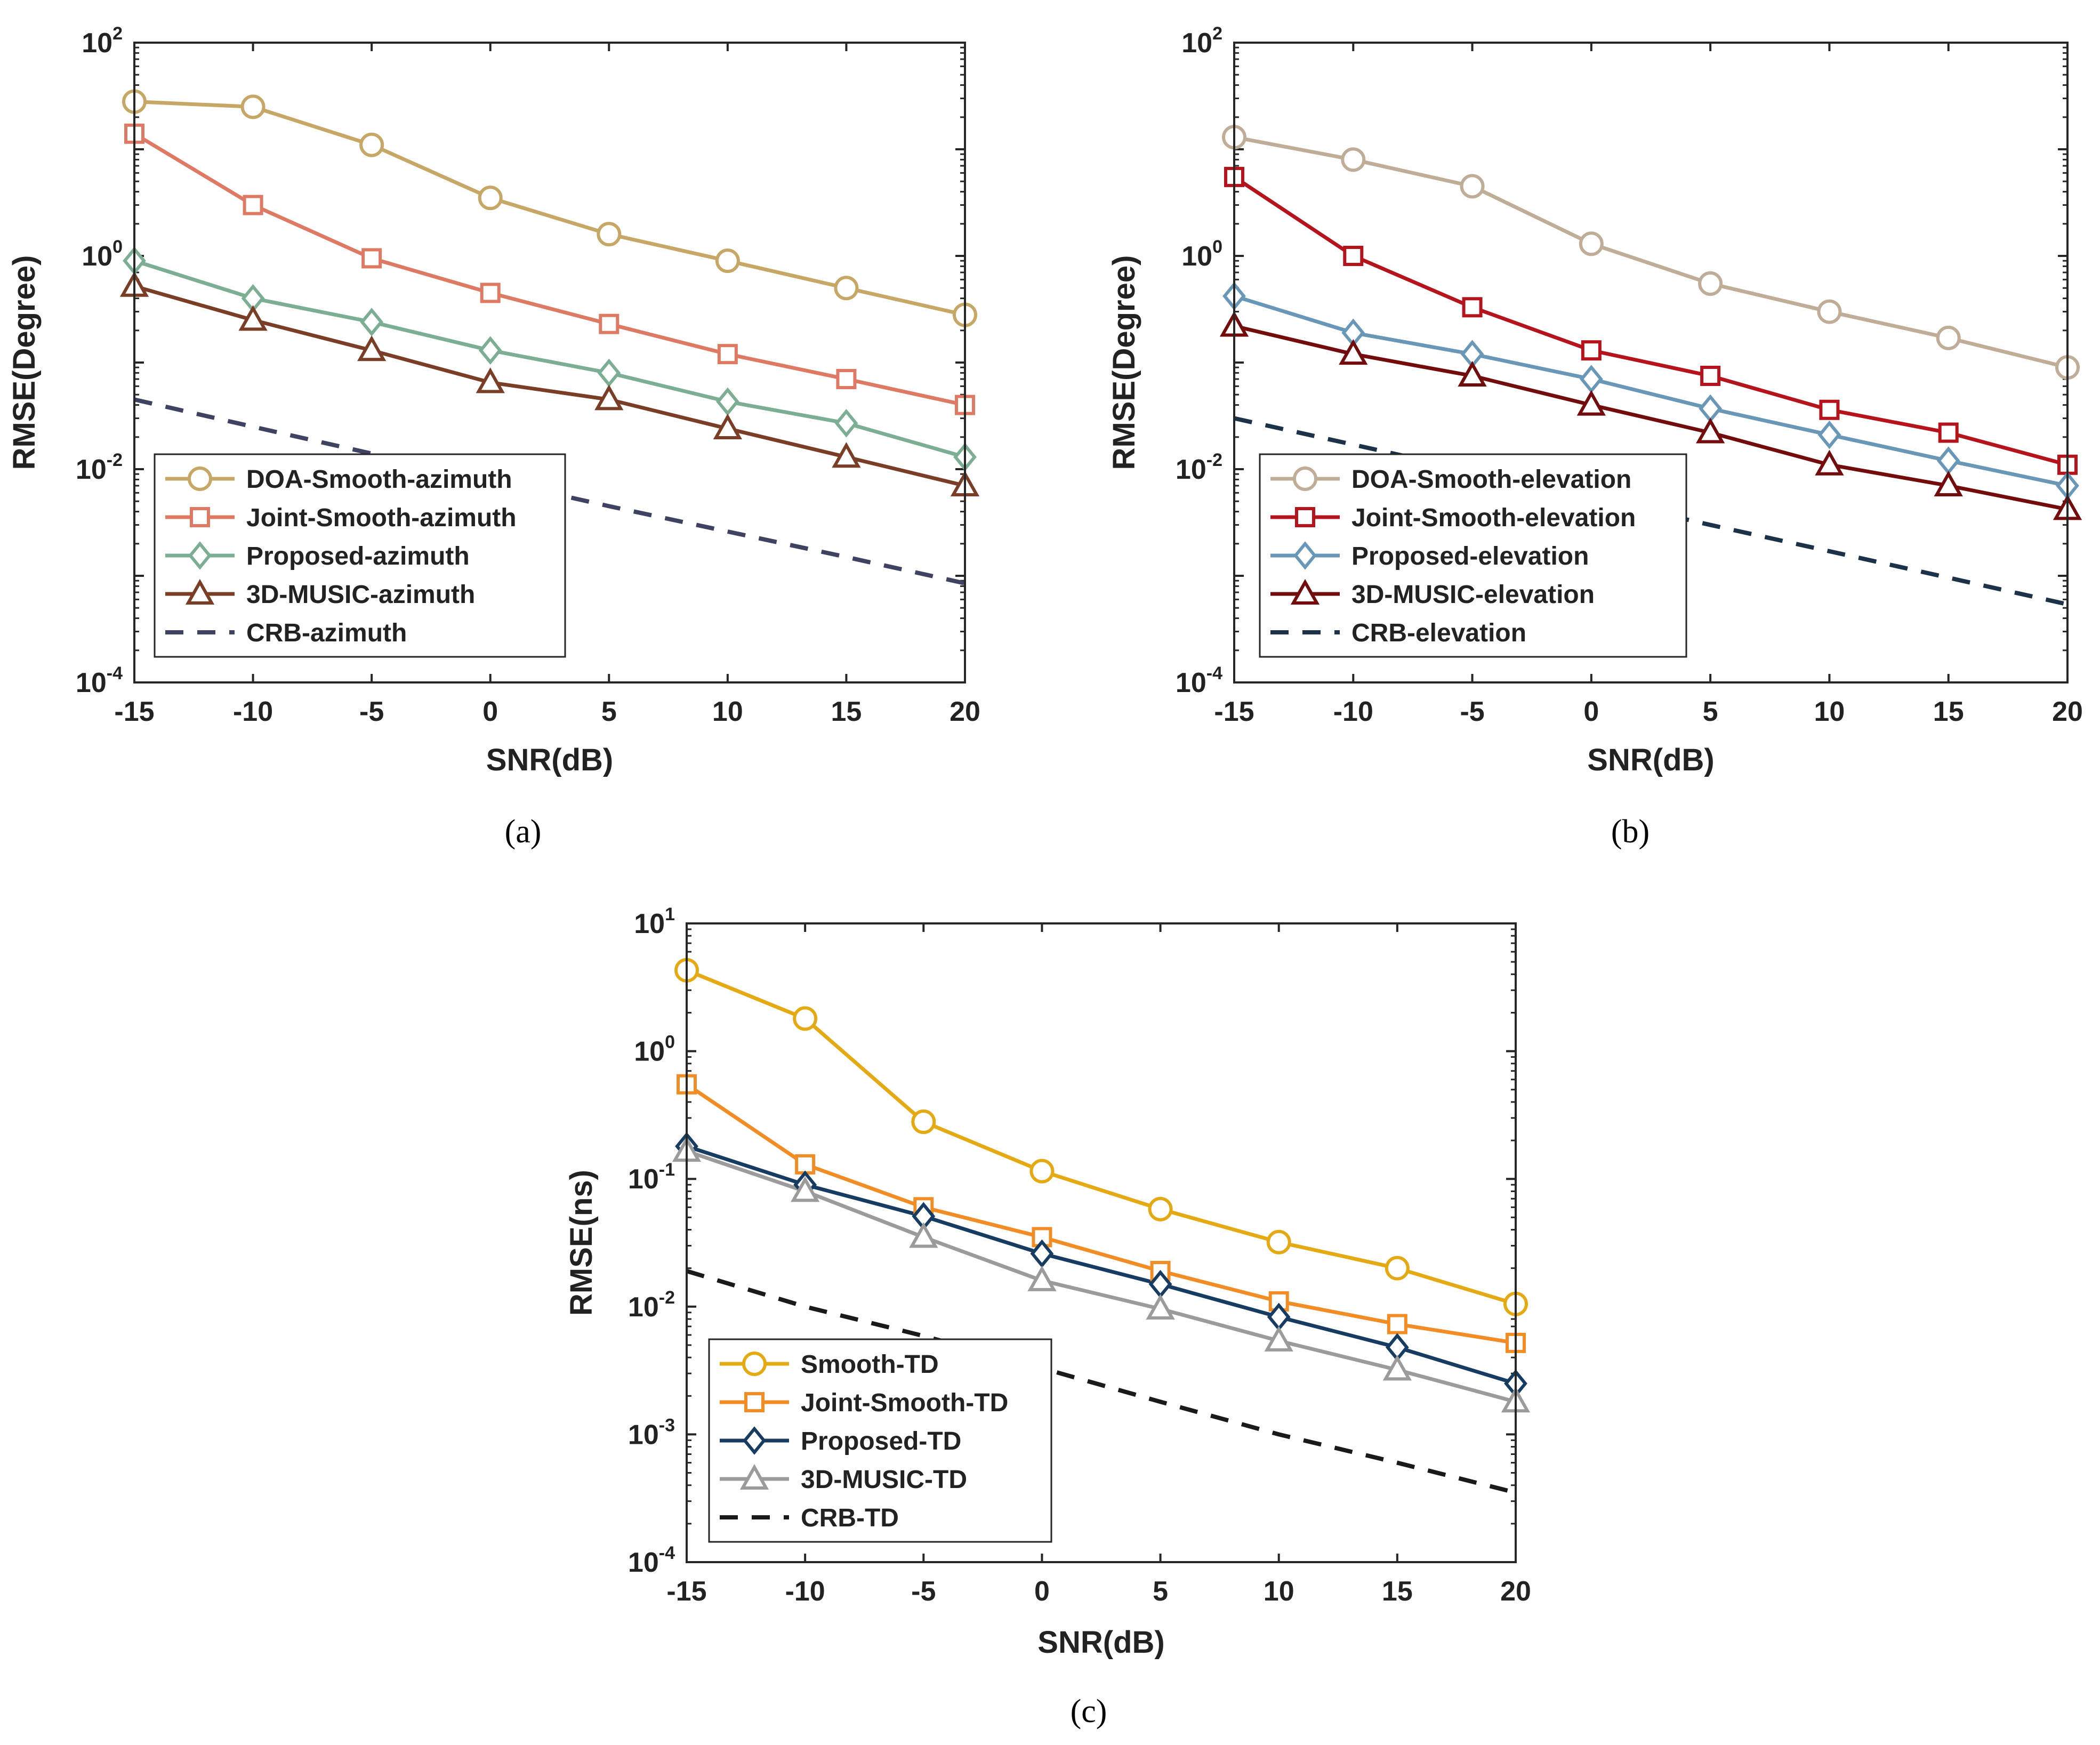 This screenshot has width=2100, height=1745. Describe the element at coordinates (1650, 417) in the screenshot. I see `series-line-3D-MUSIC-elevation` at that location.